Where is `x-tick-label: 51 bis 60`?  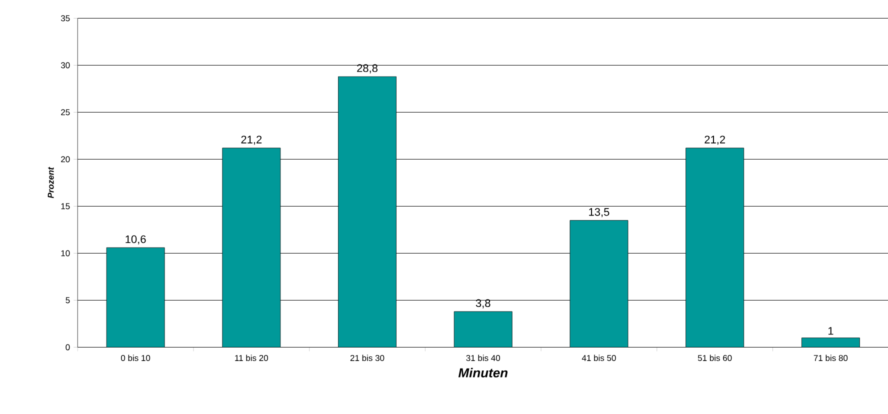 x-tick-label: 51 bis 60 is located at coordinates (715, 358).